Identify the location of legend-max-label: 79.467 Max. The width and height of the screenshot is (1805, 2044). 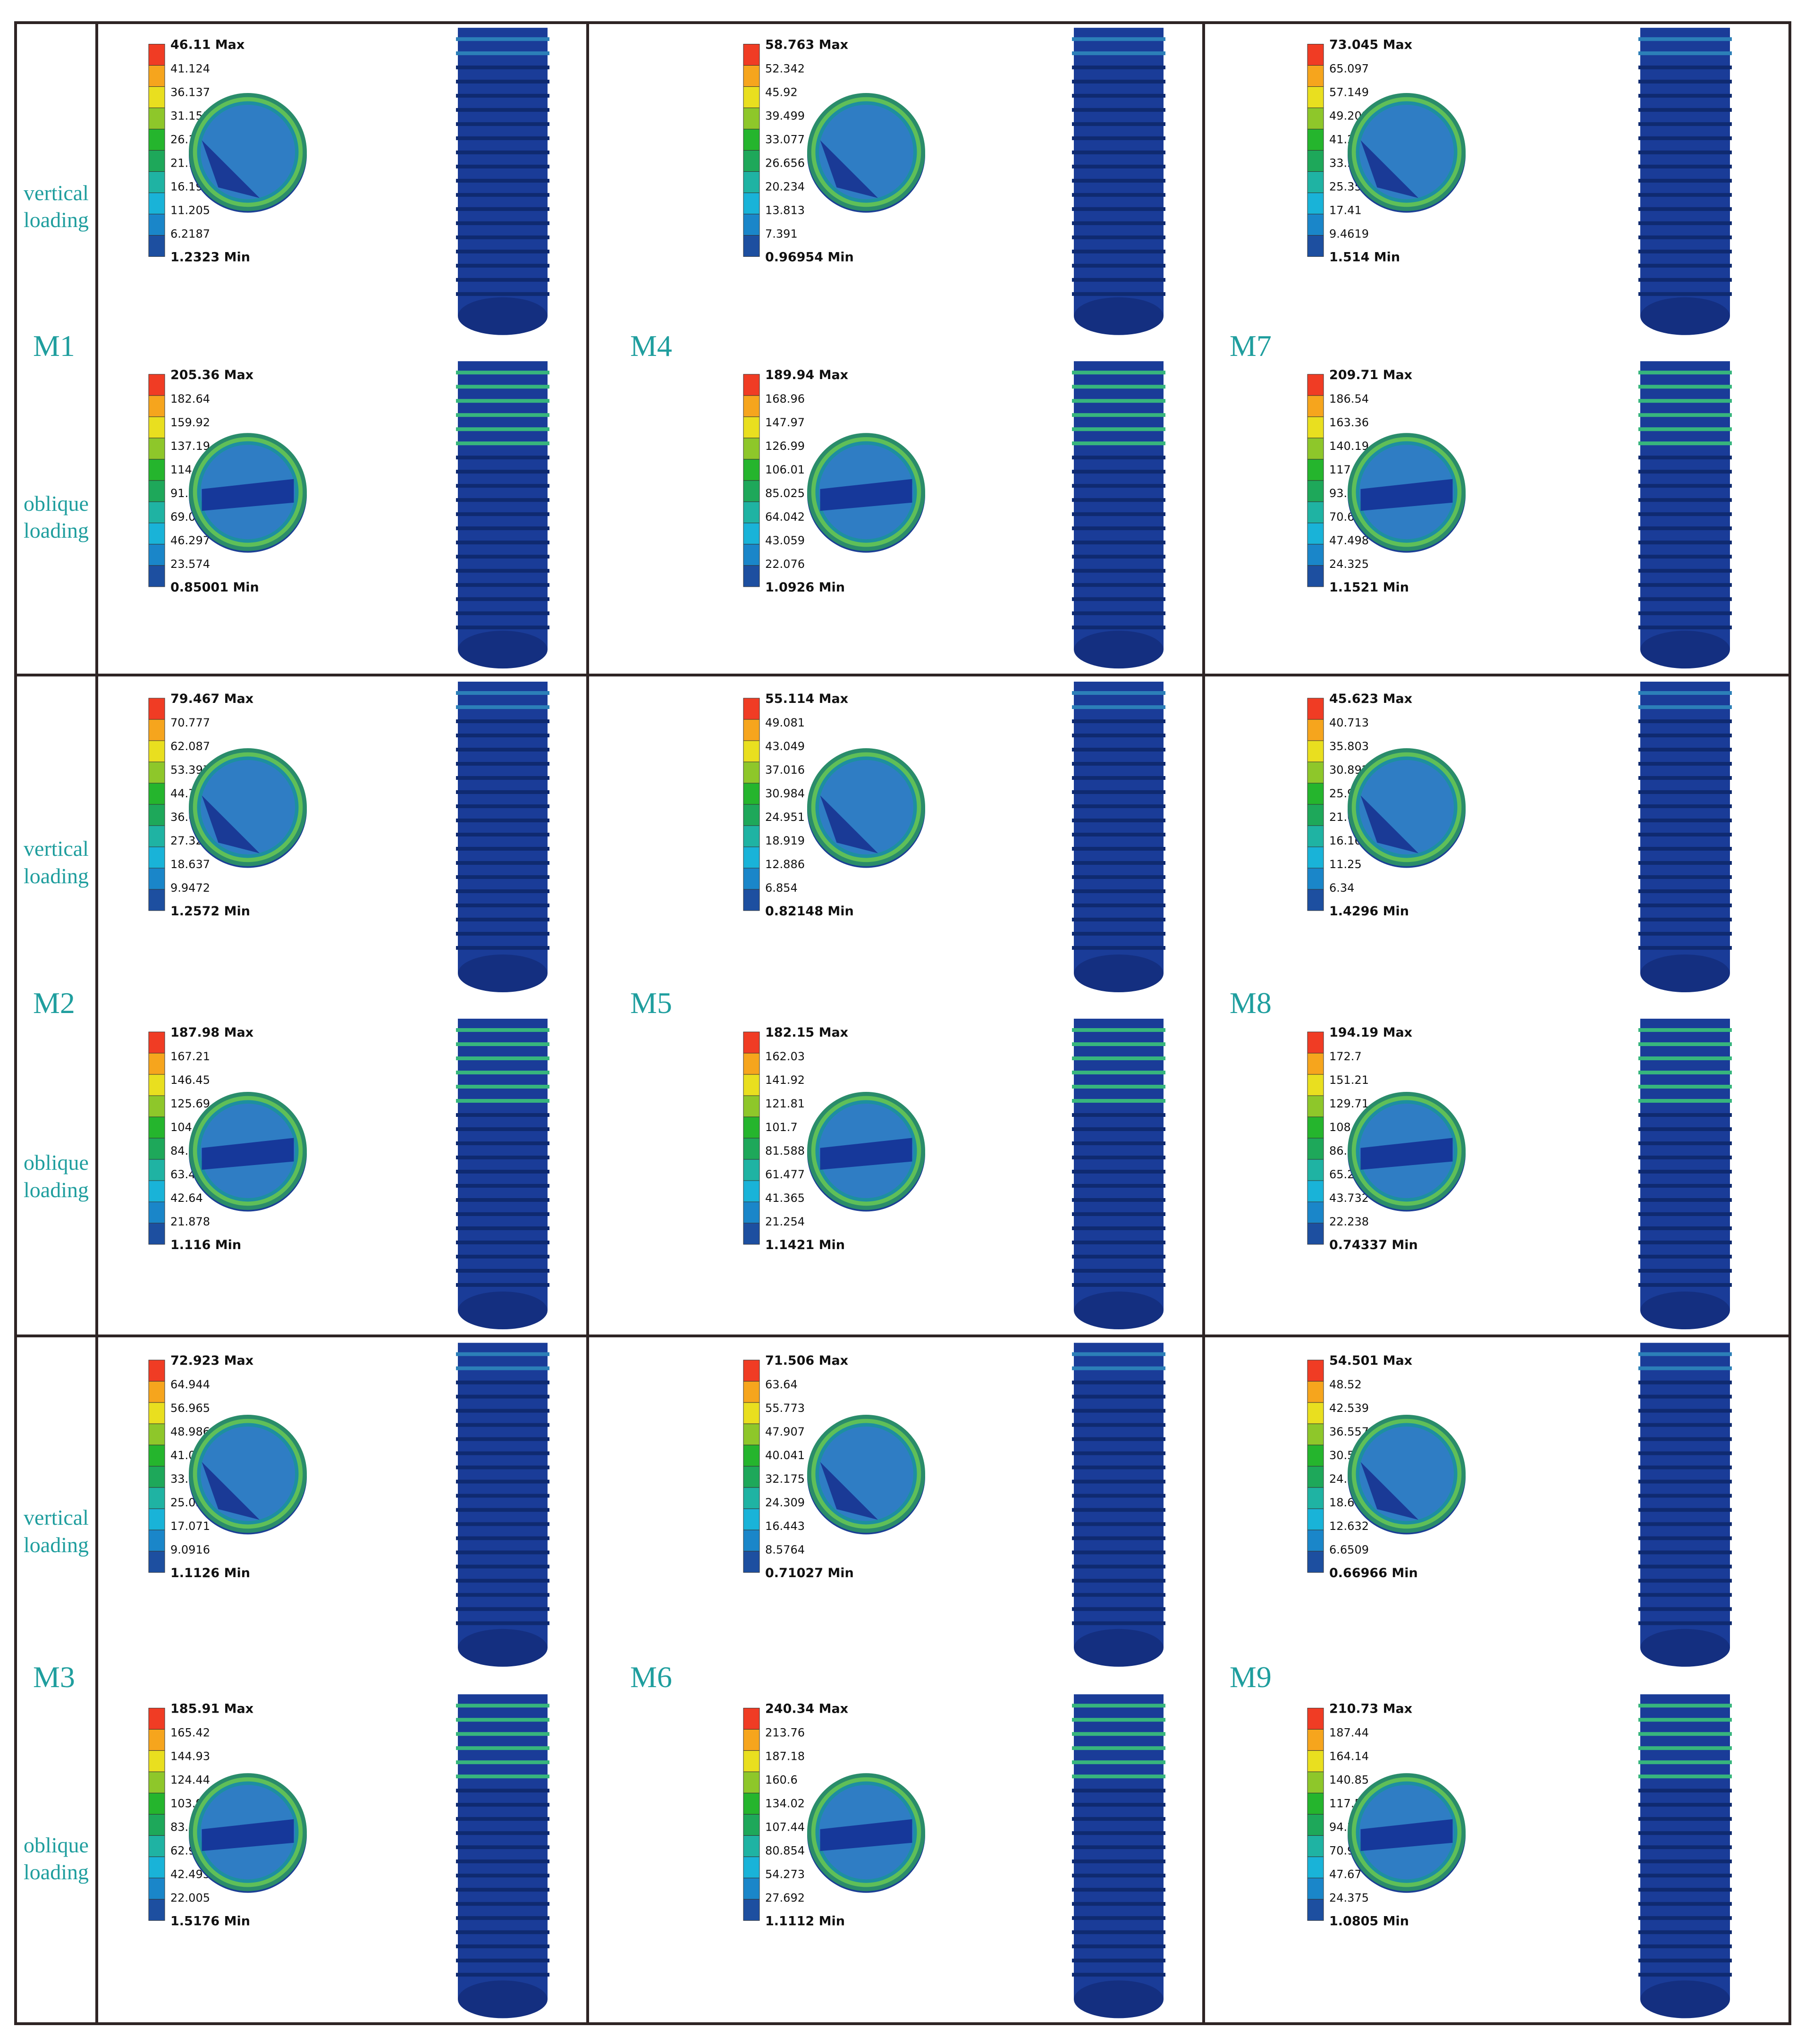
(212, 699).